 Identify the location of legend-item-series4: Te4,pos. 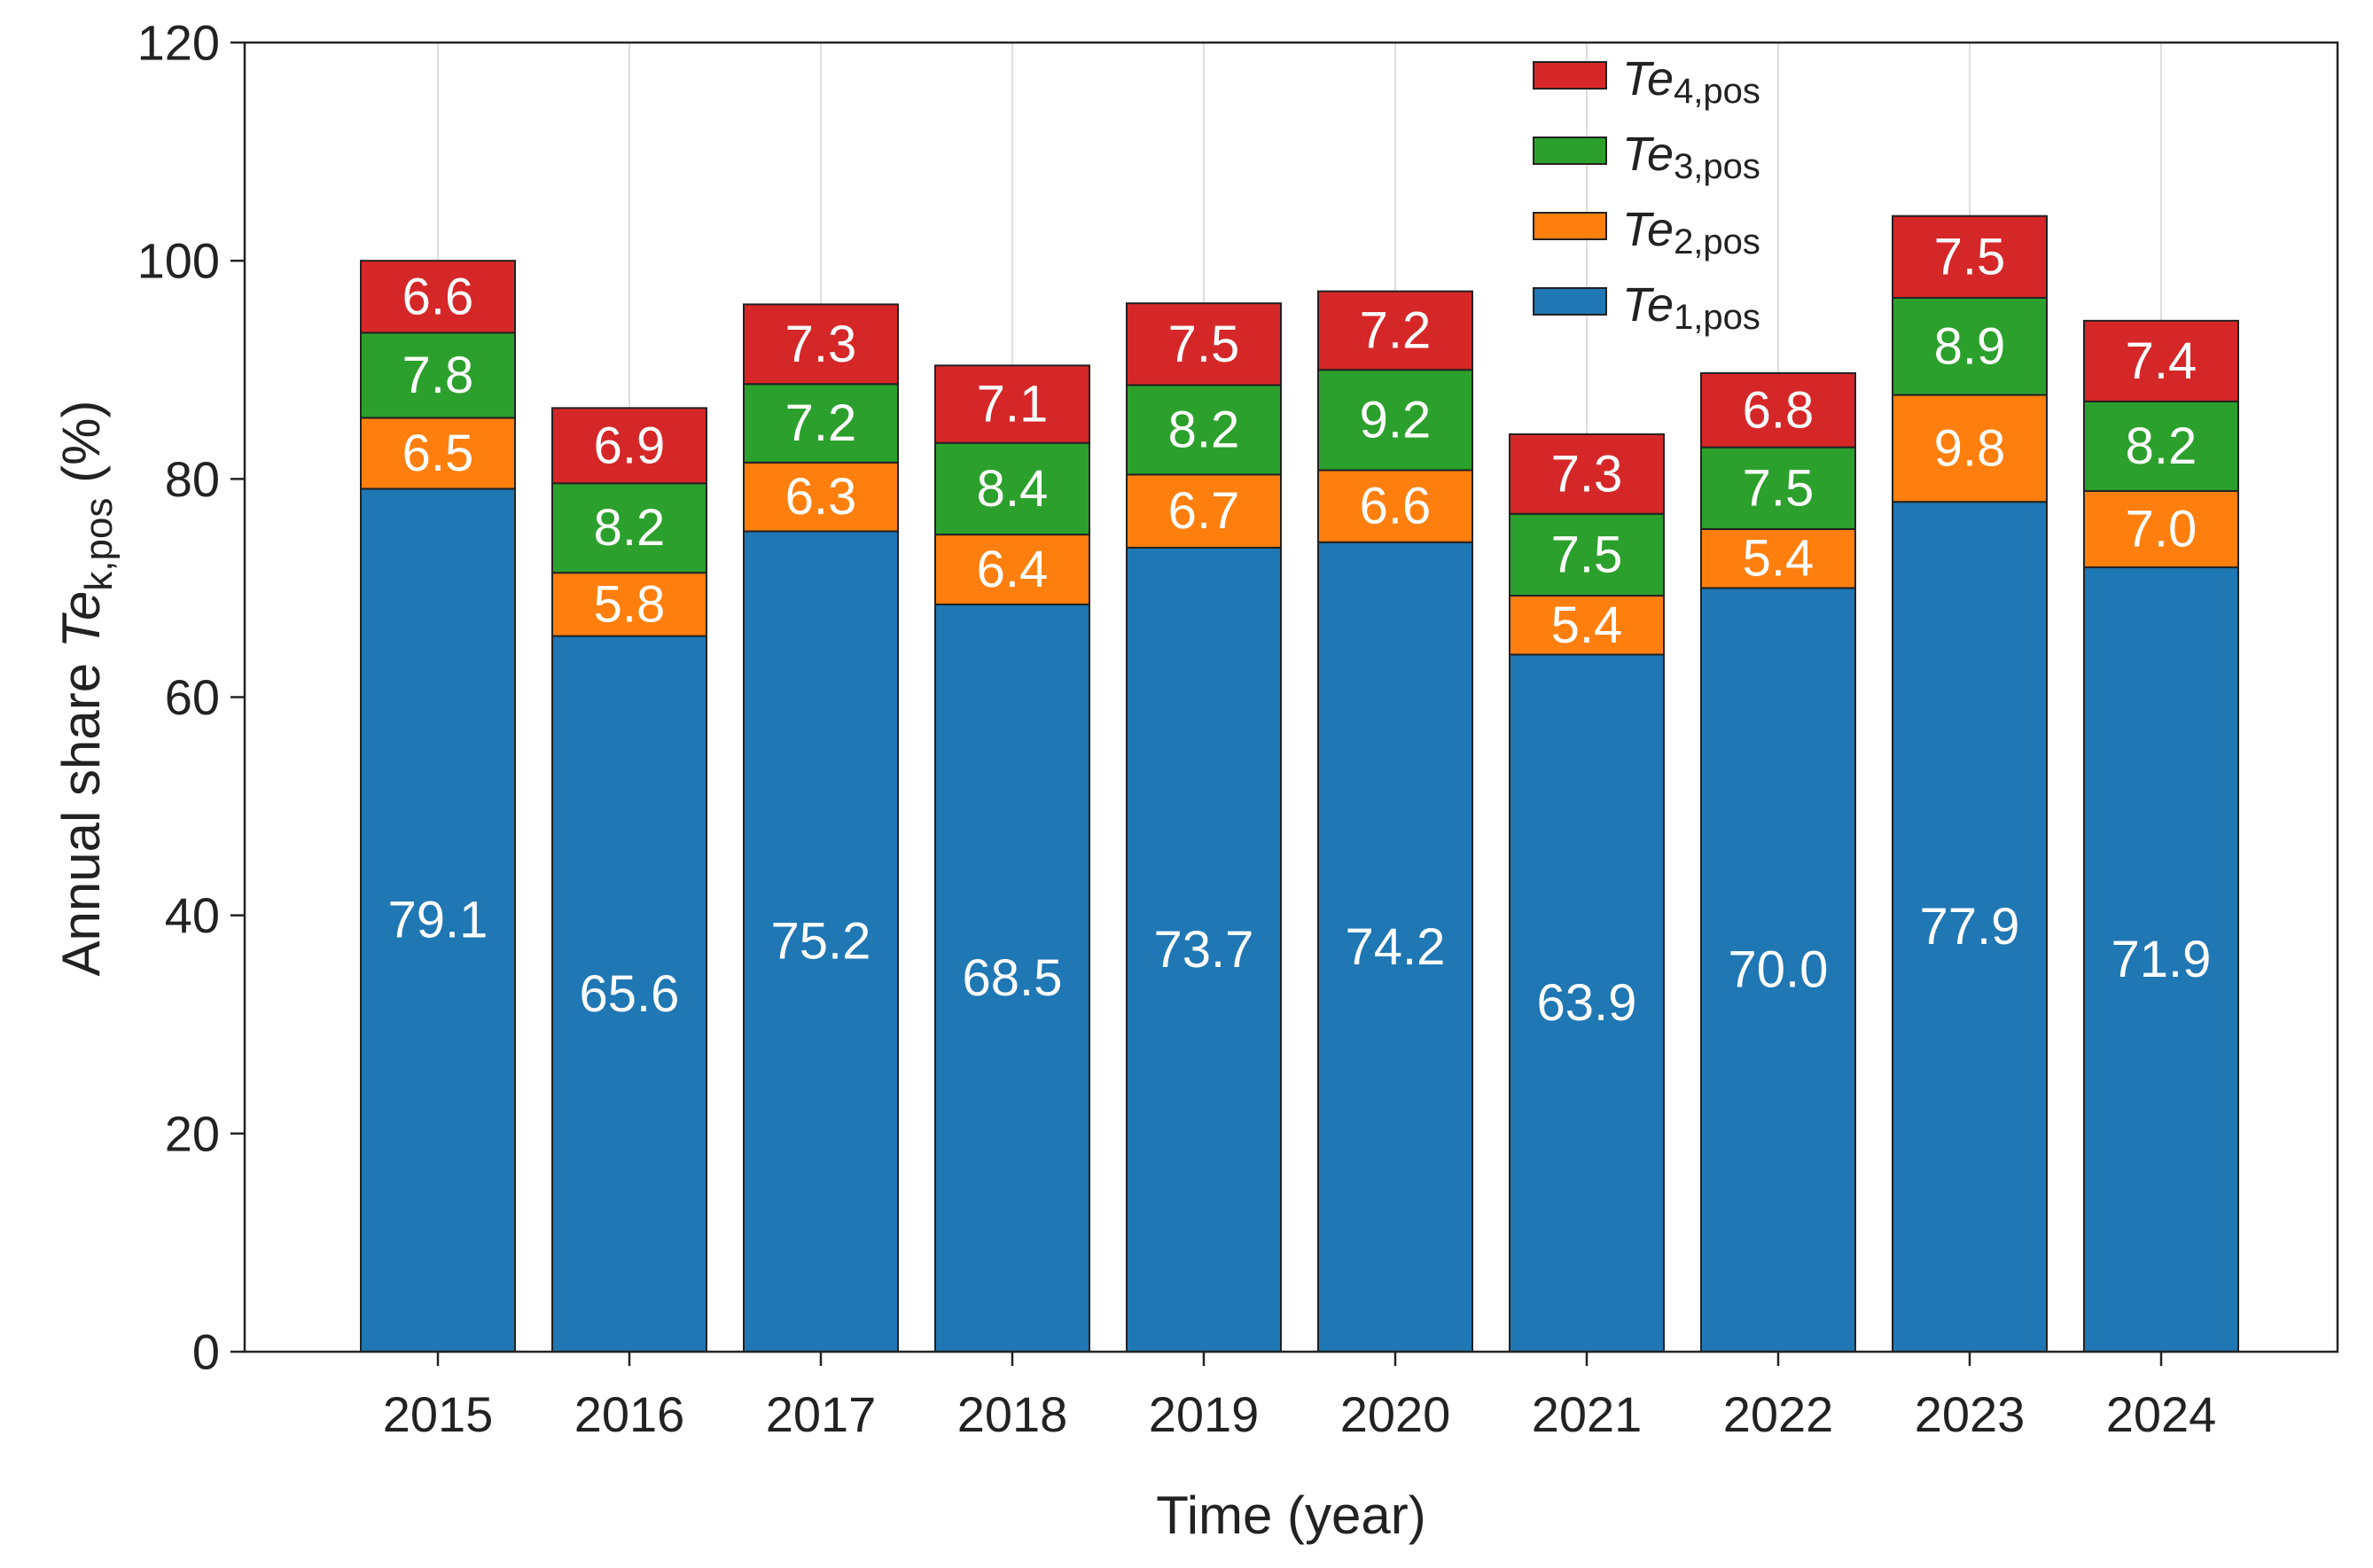
(1646, 81).